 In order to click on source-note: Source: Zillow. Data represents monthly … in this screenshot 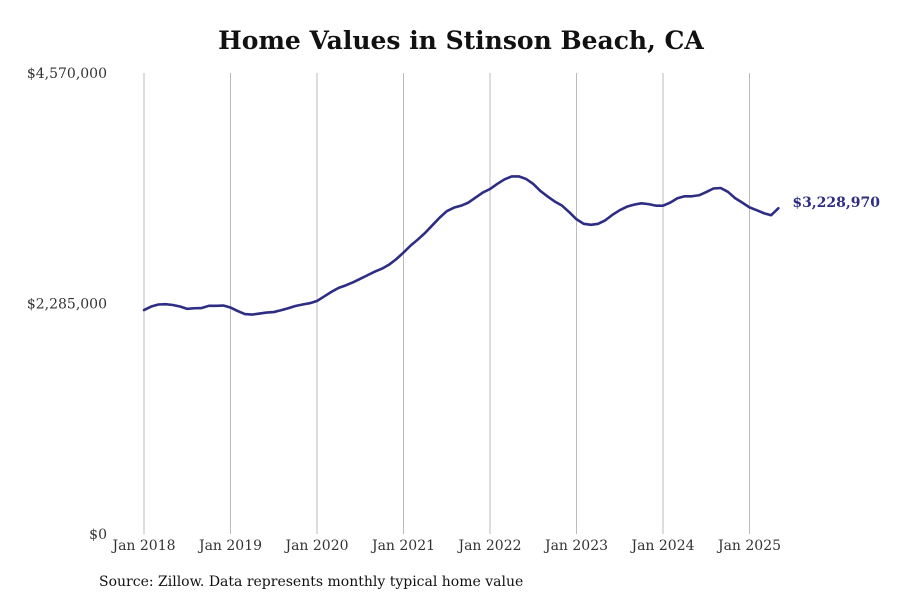, I will do `click(311, 582)`.